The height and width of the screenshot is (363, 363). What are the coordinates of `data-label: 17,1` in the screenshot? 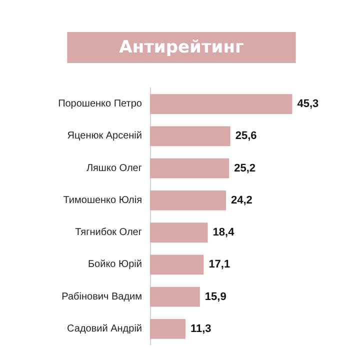 It's located at (219, 264).